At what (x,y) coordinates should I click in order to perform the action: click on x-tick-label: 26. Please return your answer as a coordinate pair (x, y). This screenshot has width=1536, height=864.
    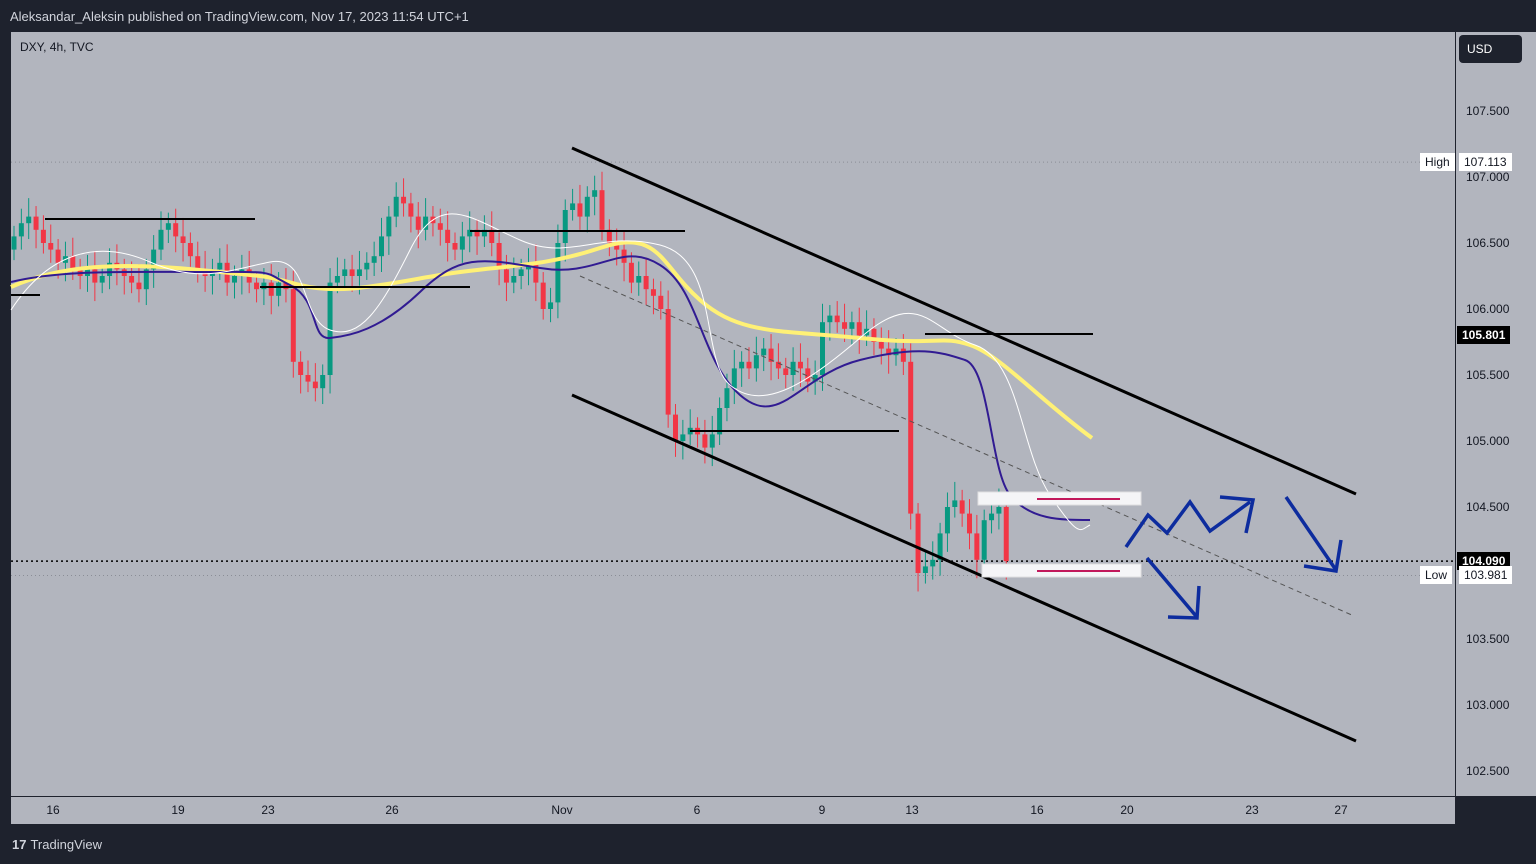
    Looking at the image, I should click on (392, 810).